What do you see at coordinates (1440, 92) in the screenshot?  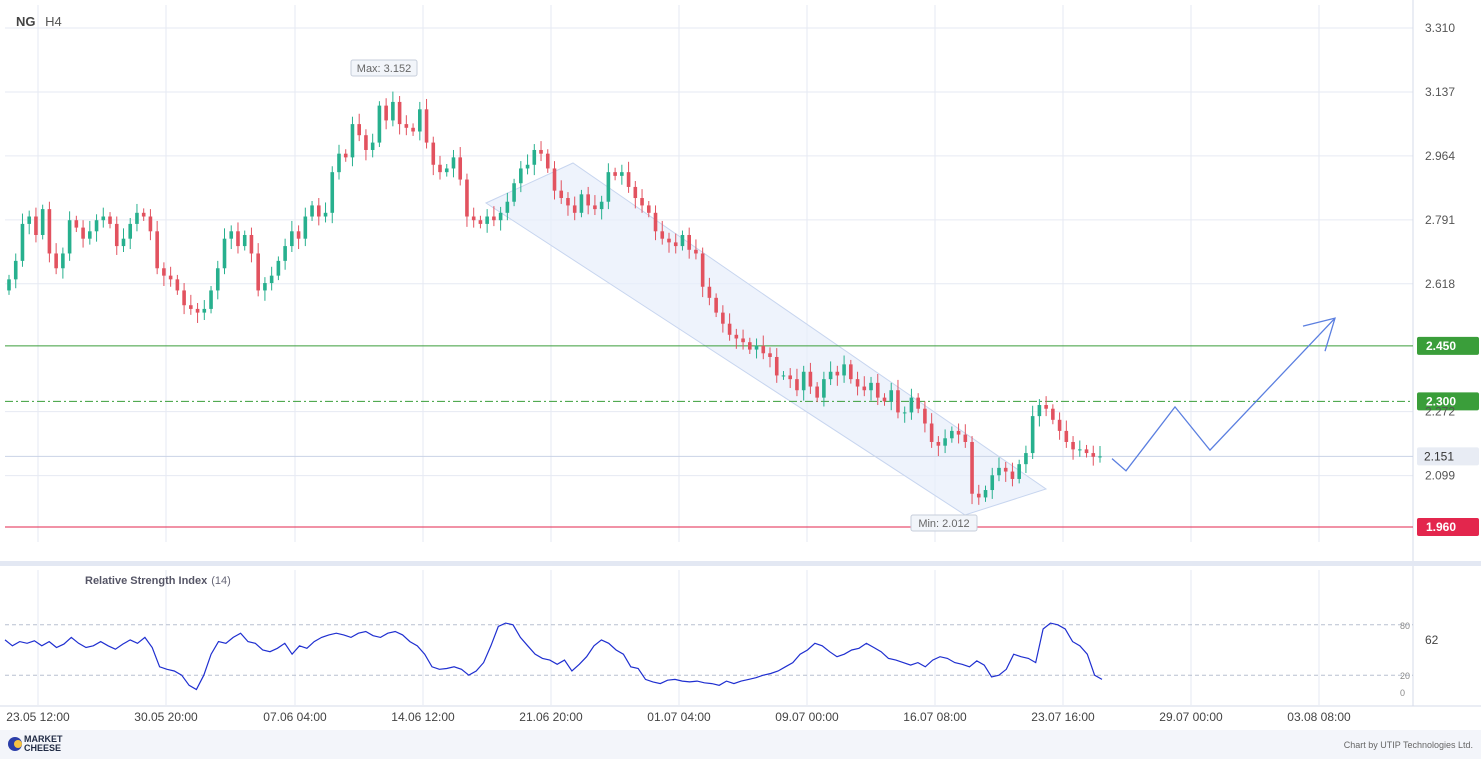 I see `price-tick-label: 3.137` at bounding box center [1440, 92].